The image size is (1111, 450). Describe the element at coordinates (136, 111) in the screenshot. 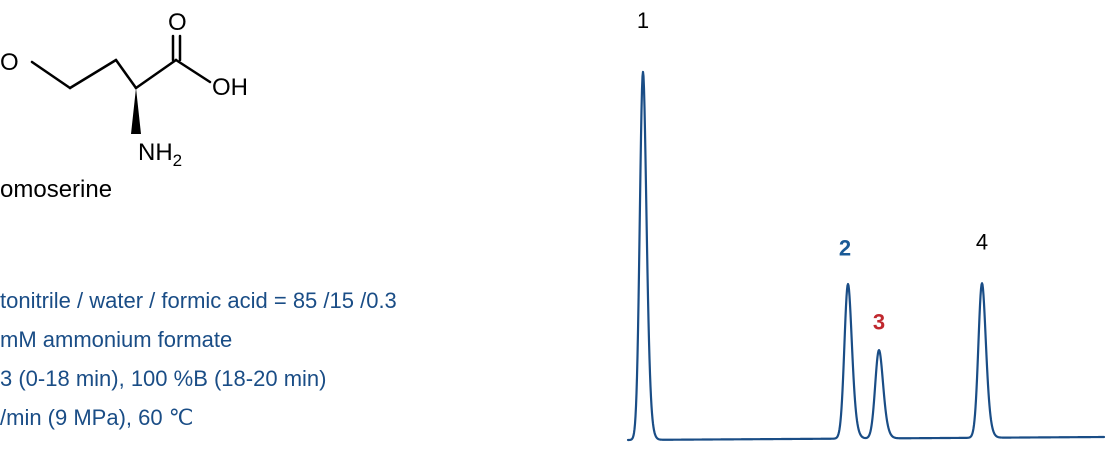

I see `wedge-bond-amine` at that location.